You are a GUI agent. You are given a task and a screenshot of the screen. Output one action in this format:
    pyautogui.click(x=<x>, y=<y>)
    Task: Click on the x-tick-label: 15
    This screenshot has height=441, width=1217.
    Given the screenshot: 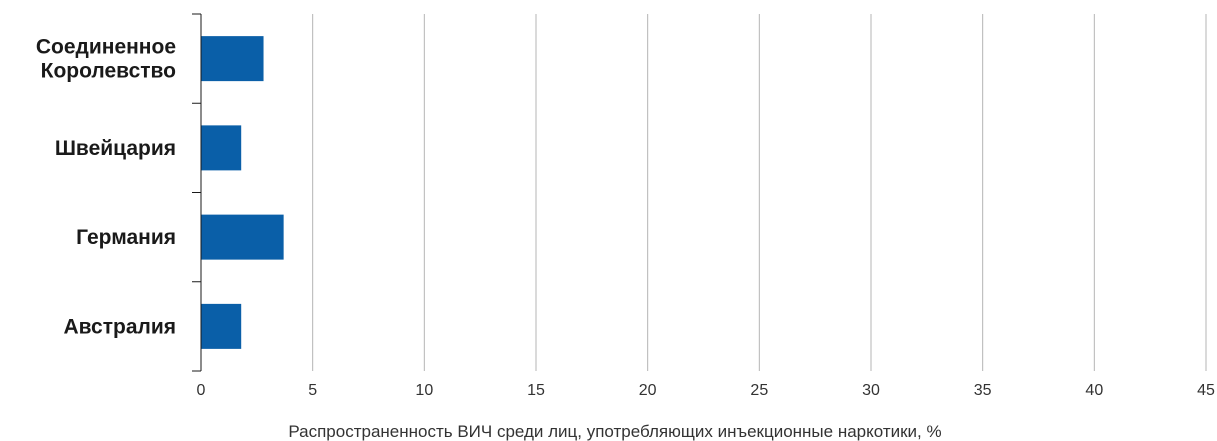 What is the action you would take?
    pyautogui.click(x=536, y=390)
    